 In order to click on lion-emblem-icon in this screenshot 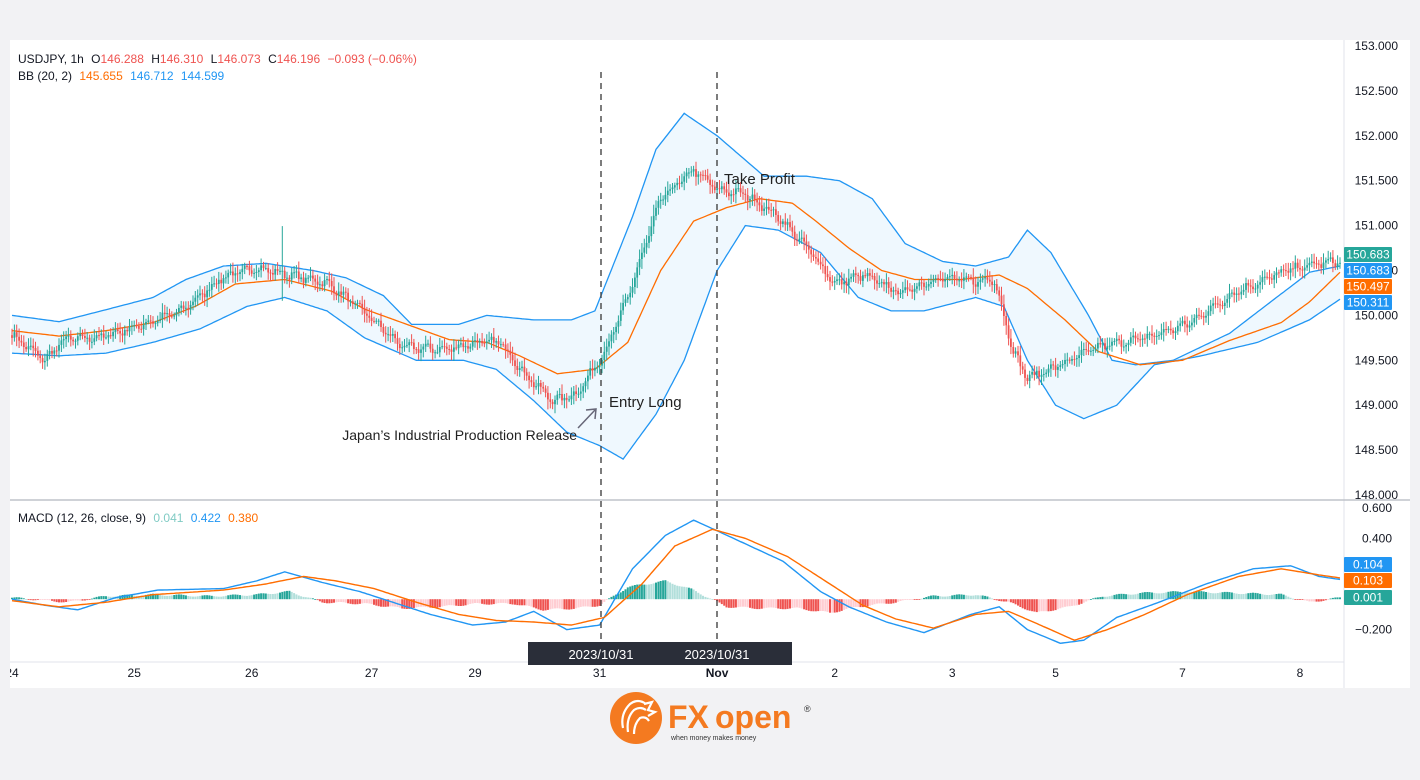, I will do `click(636, 718)`.